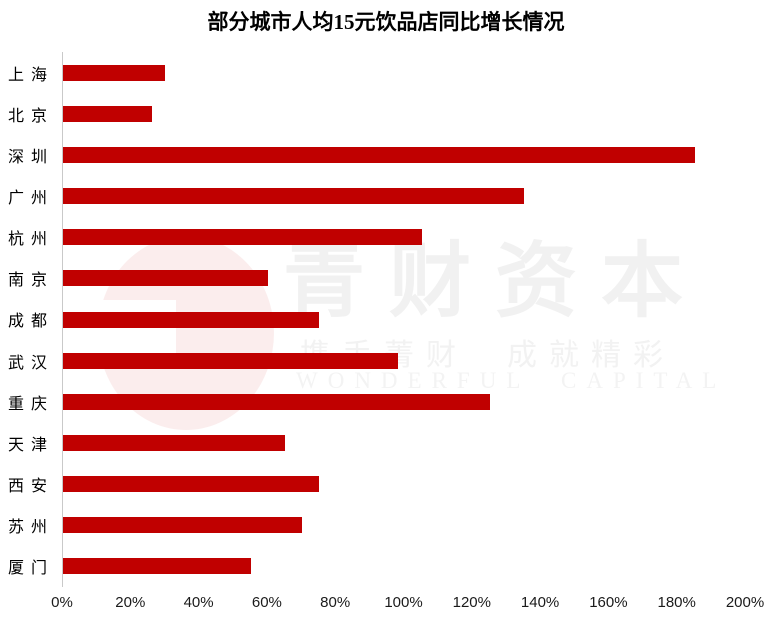 The image size is (772, 622). What do you see at coordinates (608, 602) in the screenshot?
I see `x-tick-160%: 160%` at bounding box center [608, 602].